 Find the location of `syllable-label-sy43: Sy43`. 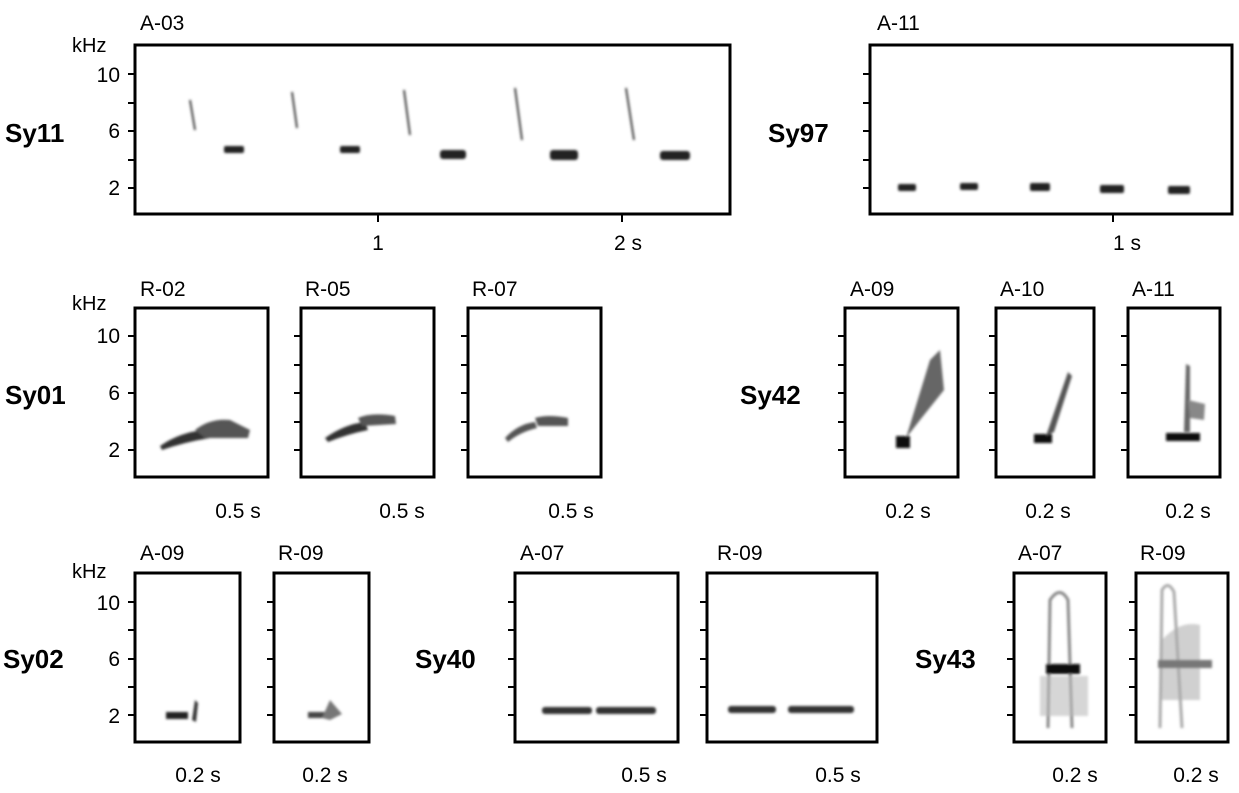

syllable-label-sy43: Sy43 is located at coordinates (945, 659).